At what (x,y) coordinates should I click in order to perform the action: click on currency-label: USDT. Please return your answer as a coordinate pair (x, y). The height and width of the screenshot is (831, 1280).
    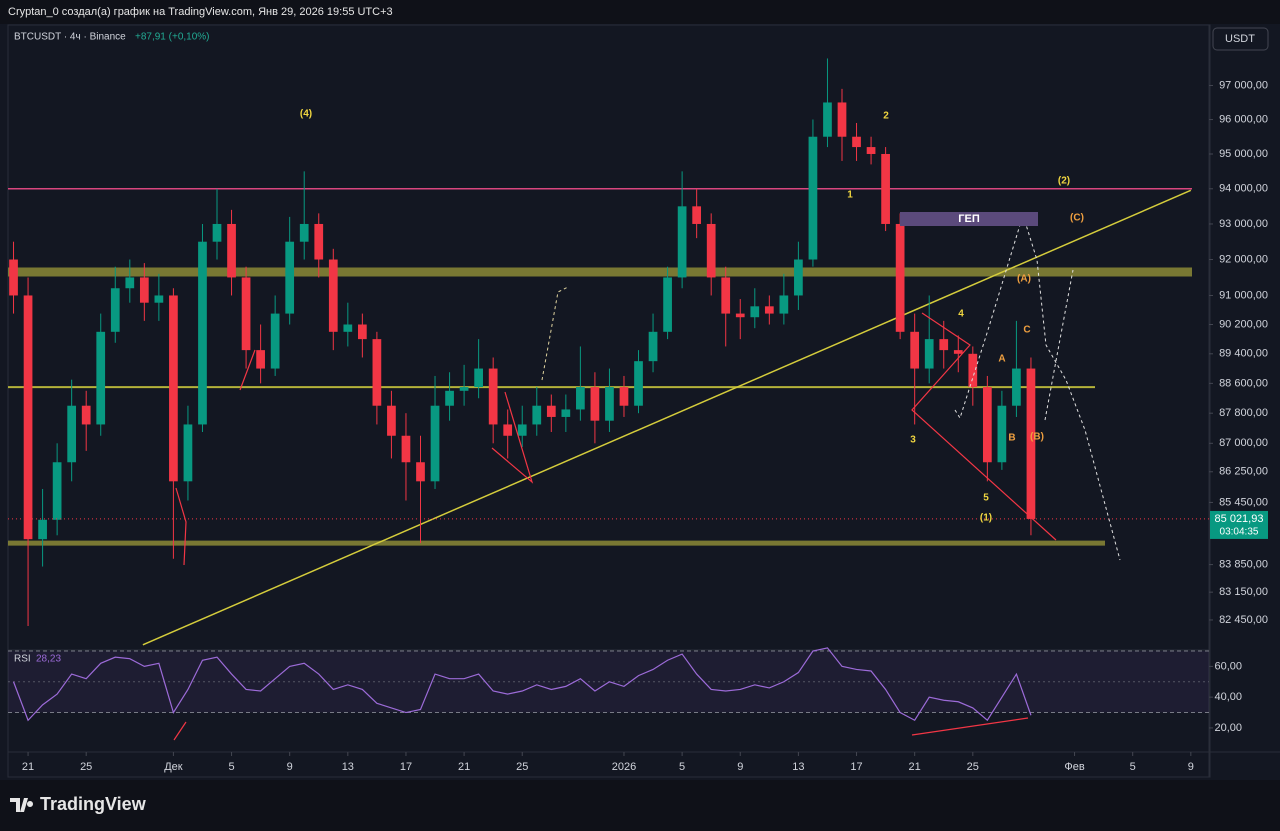
    Looking at the image, I should click on (1240, 39).